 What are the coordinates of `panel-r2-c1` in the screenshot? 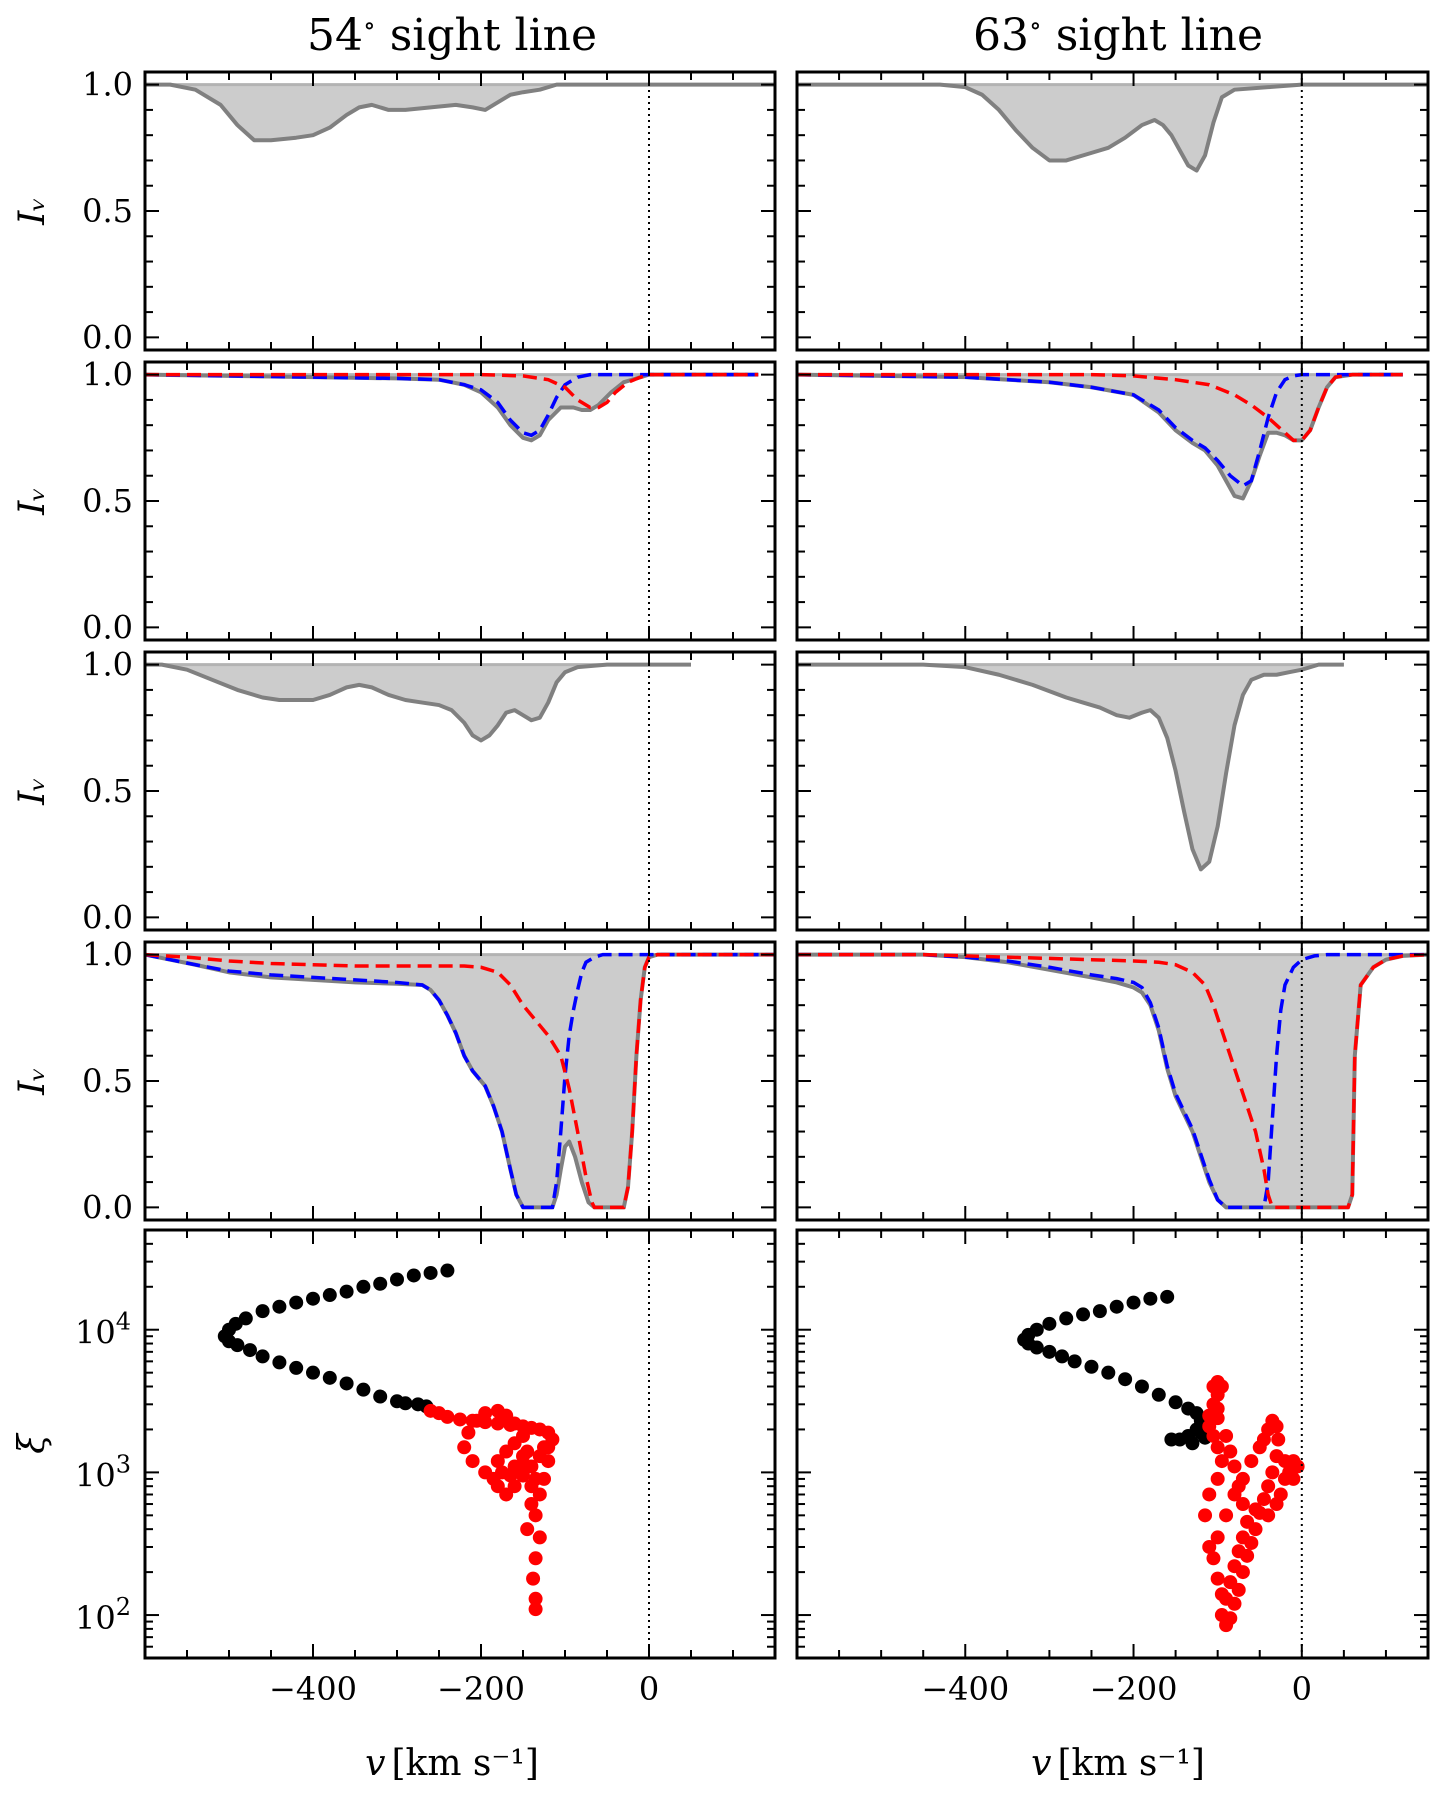 It's located at (1112, 791).